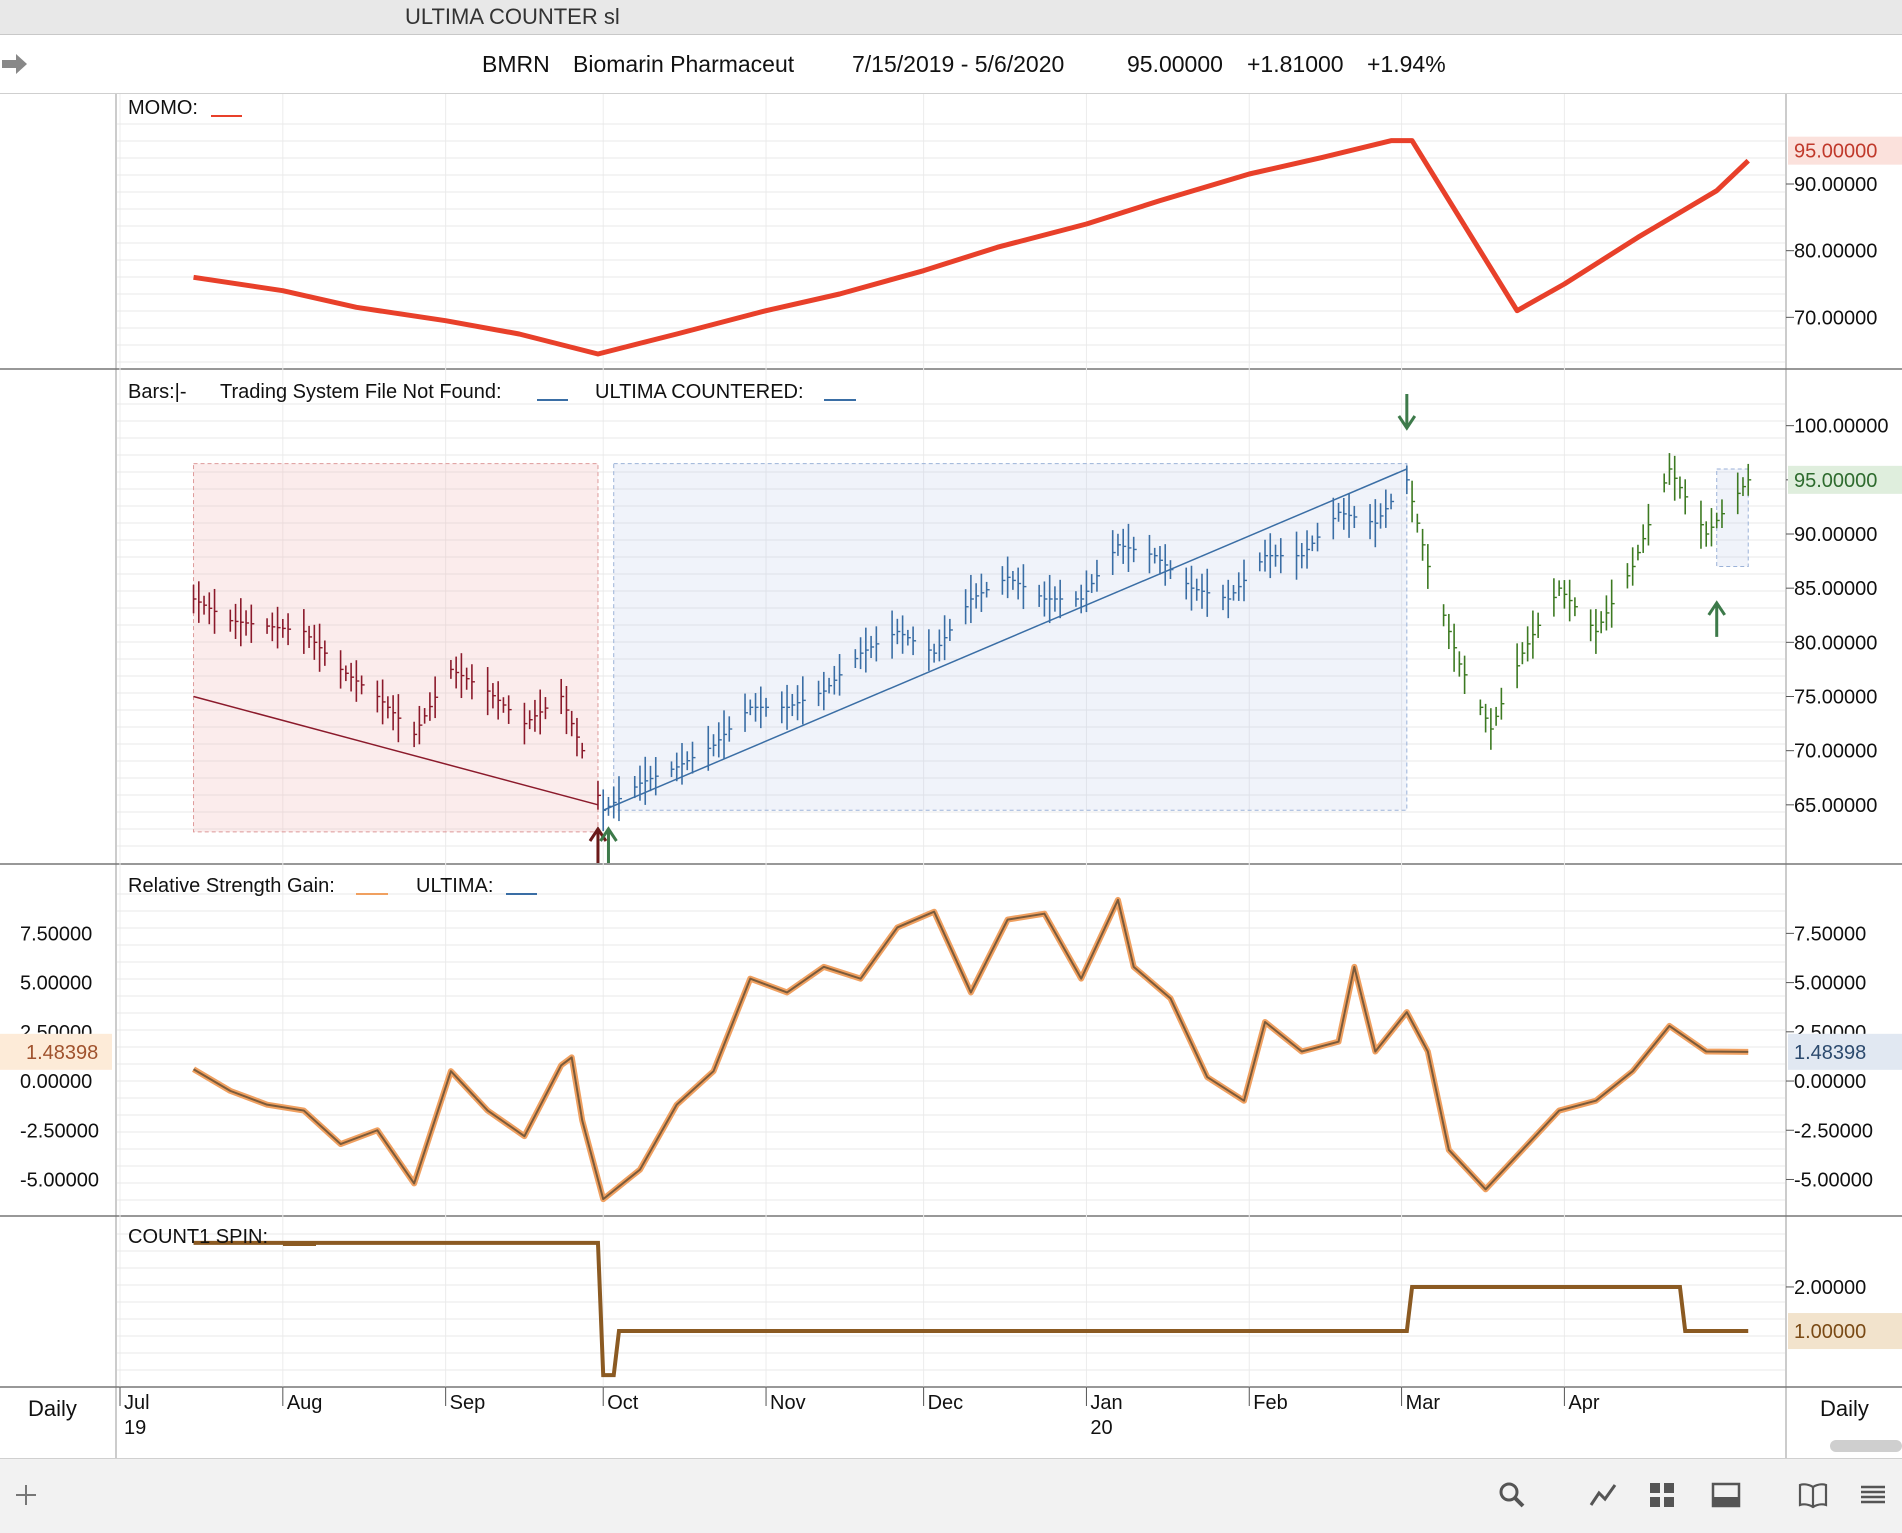 The width and height of the screenshot is (1902, 1533). What do you see at coordinates (1835, 806) in the screenshot?
I see `y-tick-label: 65.00000` at bounding box center [1835, 806].